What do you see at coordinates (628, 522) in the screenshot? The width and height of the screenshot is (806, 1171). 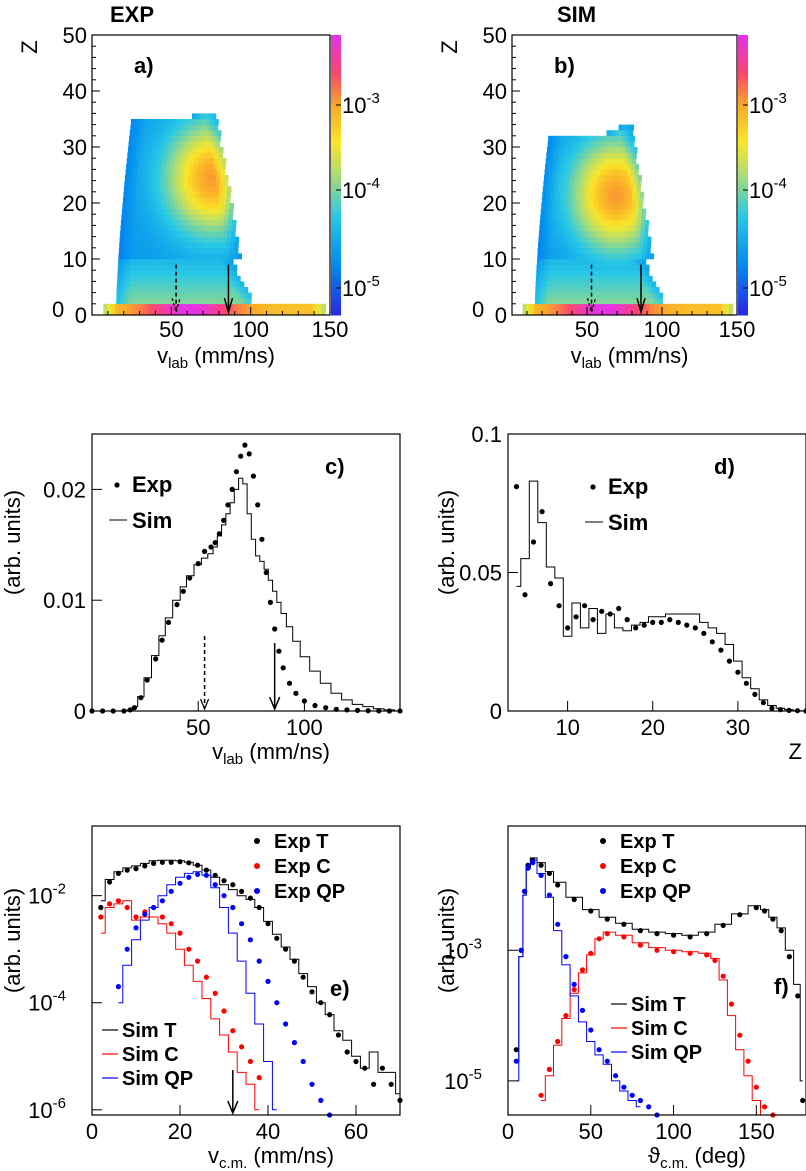 I see `legend-sim-label: Sim` at bounding box center [628, 522].